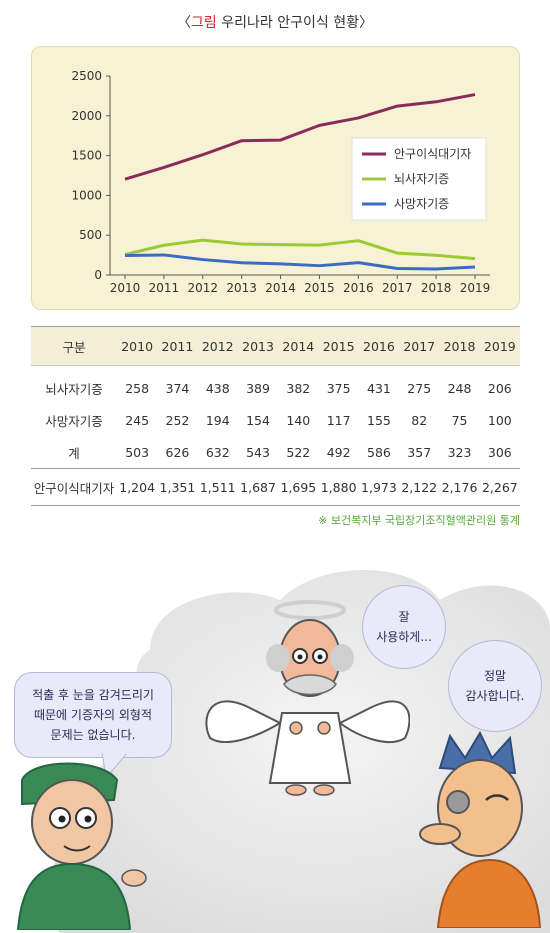 This screenshot has width=550, height=933. What do you see at coordinates (258, 420) in the screenshot?
I see `table-cell: 154` at bounding box center [258, 420].